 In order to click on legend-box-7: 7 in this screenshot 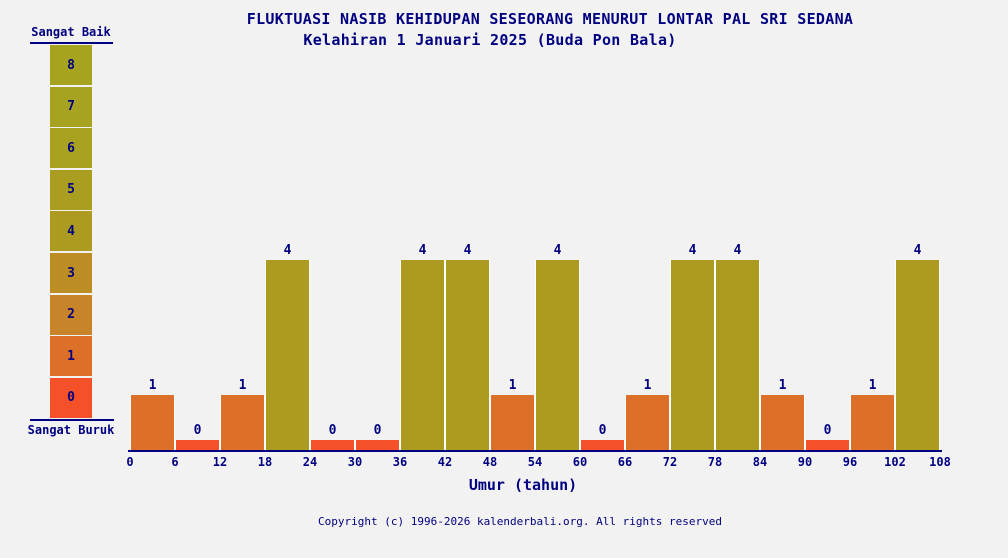, I will do `click(71, 106)`.